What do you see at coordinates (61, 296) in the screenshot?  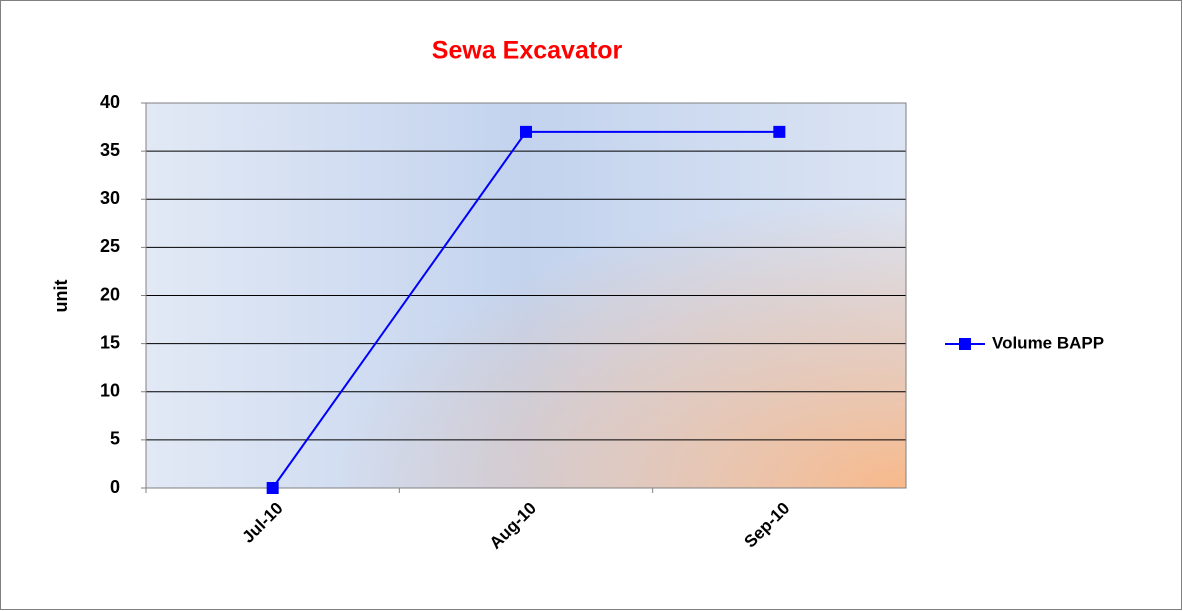 I see `y-axis-label: unit` at bounding box center [61, 296].